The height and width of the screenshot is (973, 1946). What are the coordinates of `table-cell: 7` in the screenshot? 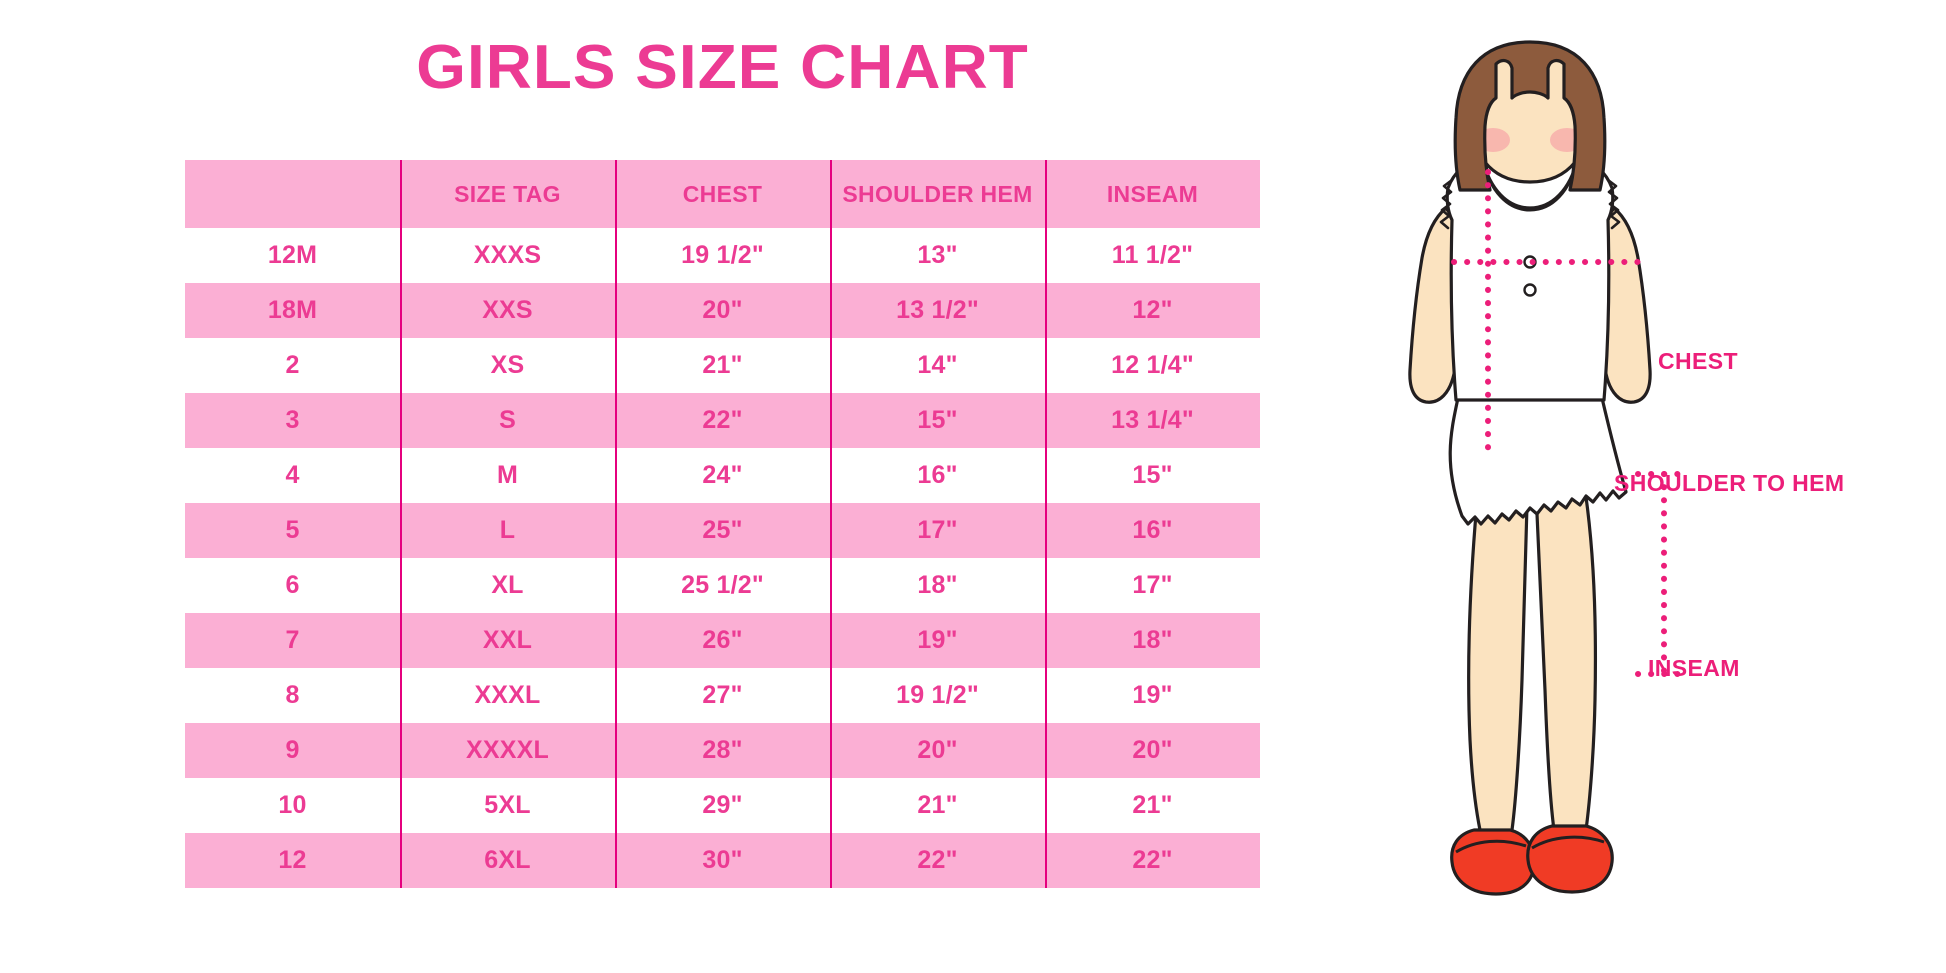 It's located at (292, 640).